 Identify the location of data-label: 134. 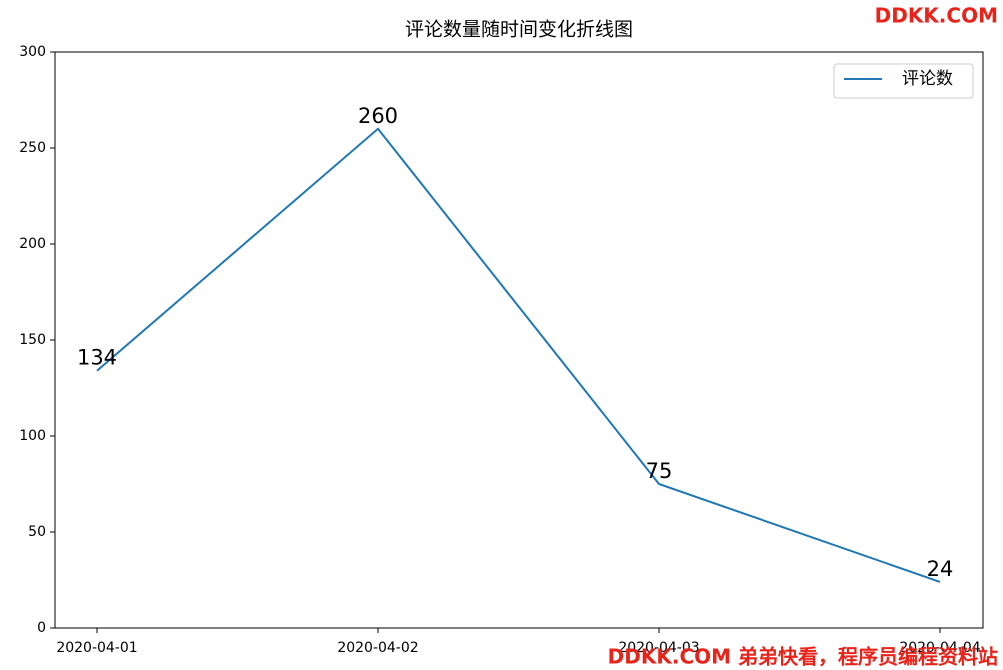
(97, 358).